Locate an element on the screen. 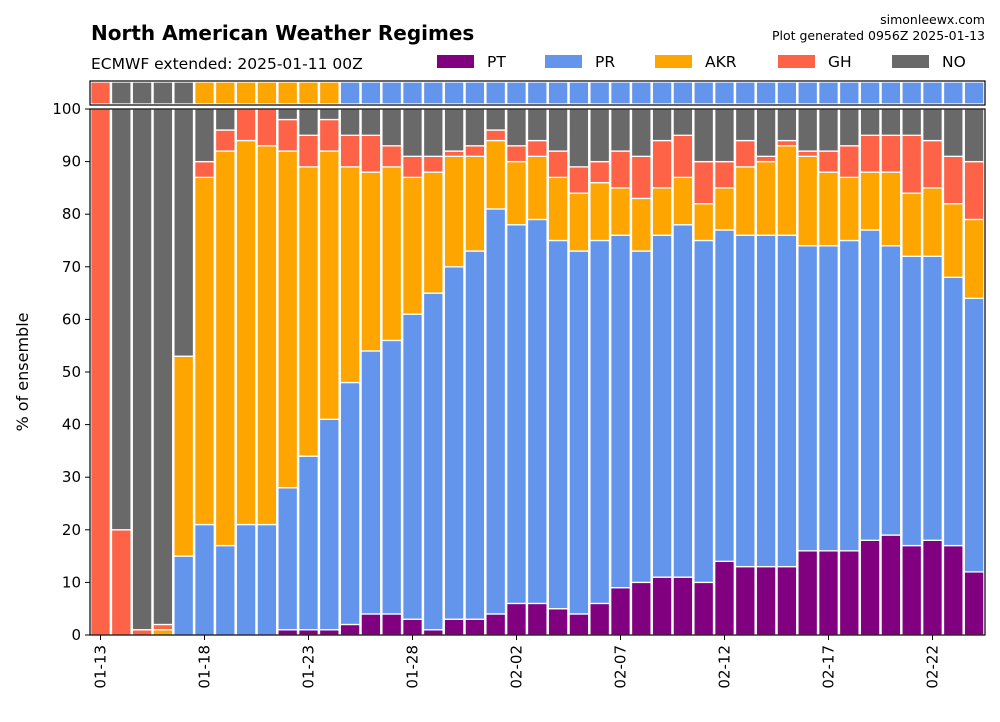 This screenshot has width=1000, height=722. legend-label-pt: PT is located at coordinates (496, 62).